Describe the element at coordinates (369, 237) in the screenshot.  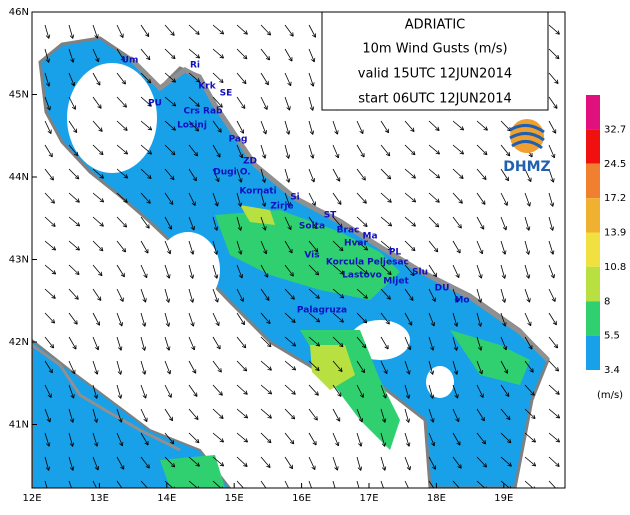
I see `place-label: Ma` at that location.